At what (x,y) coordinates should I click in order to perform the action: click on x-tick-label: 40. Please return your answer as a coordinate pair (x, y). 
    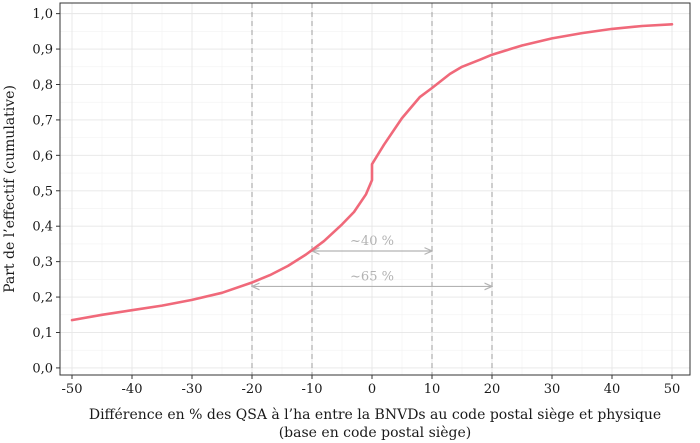
    Looking at the image, I should click on (612, 389).